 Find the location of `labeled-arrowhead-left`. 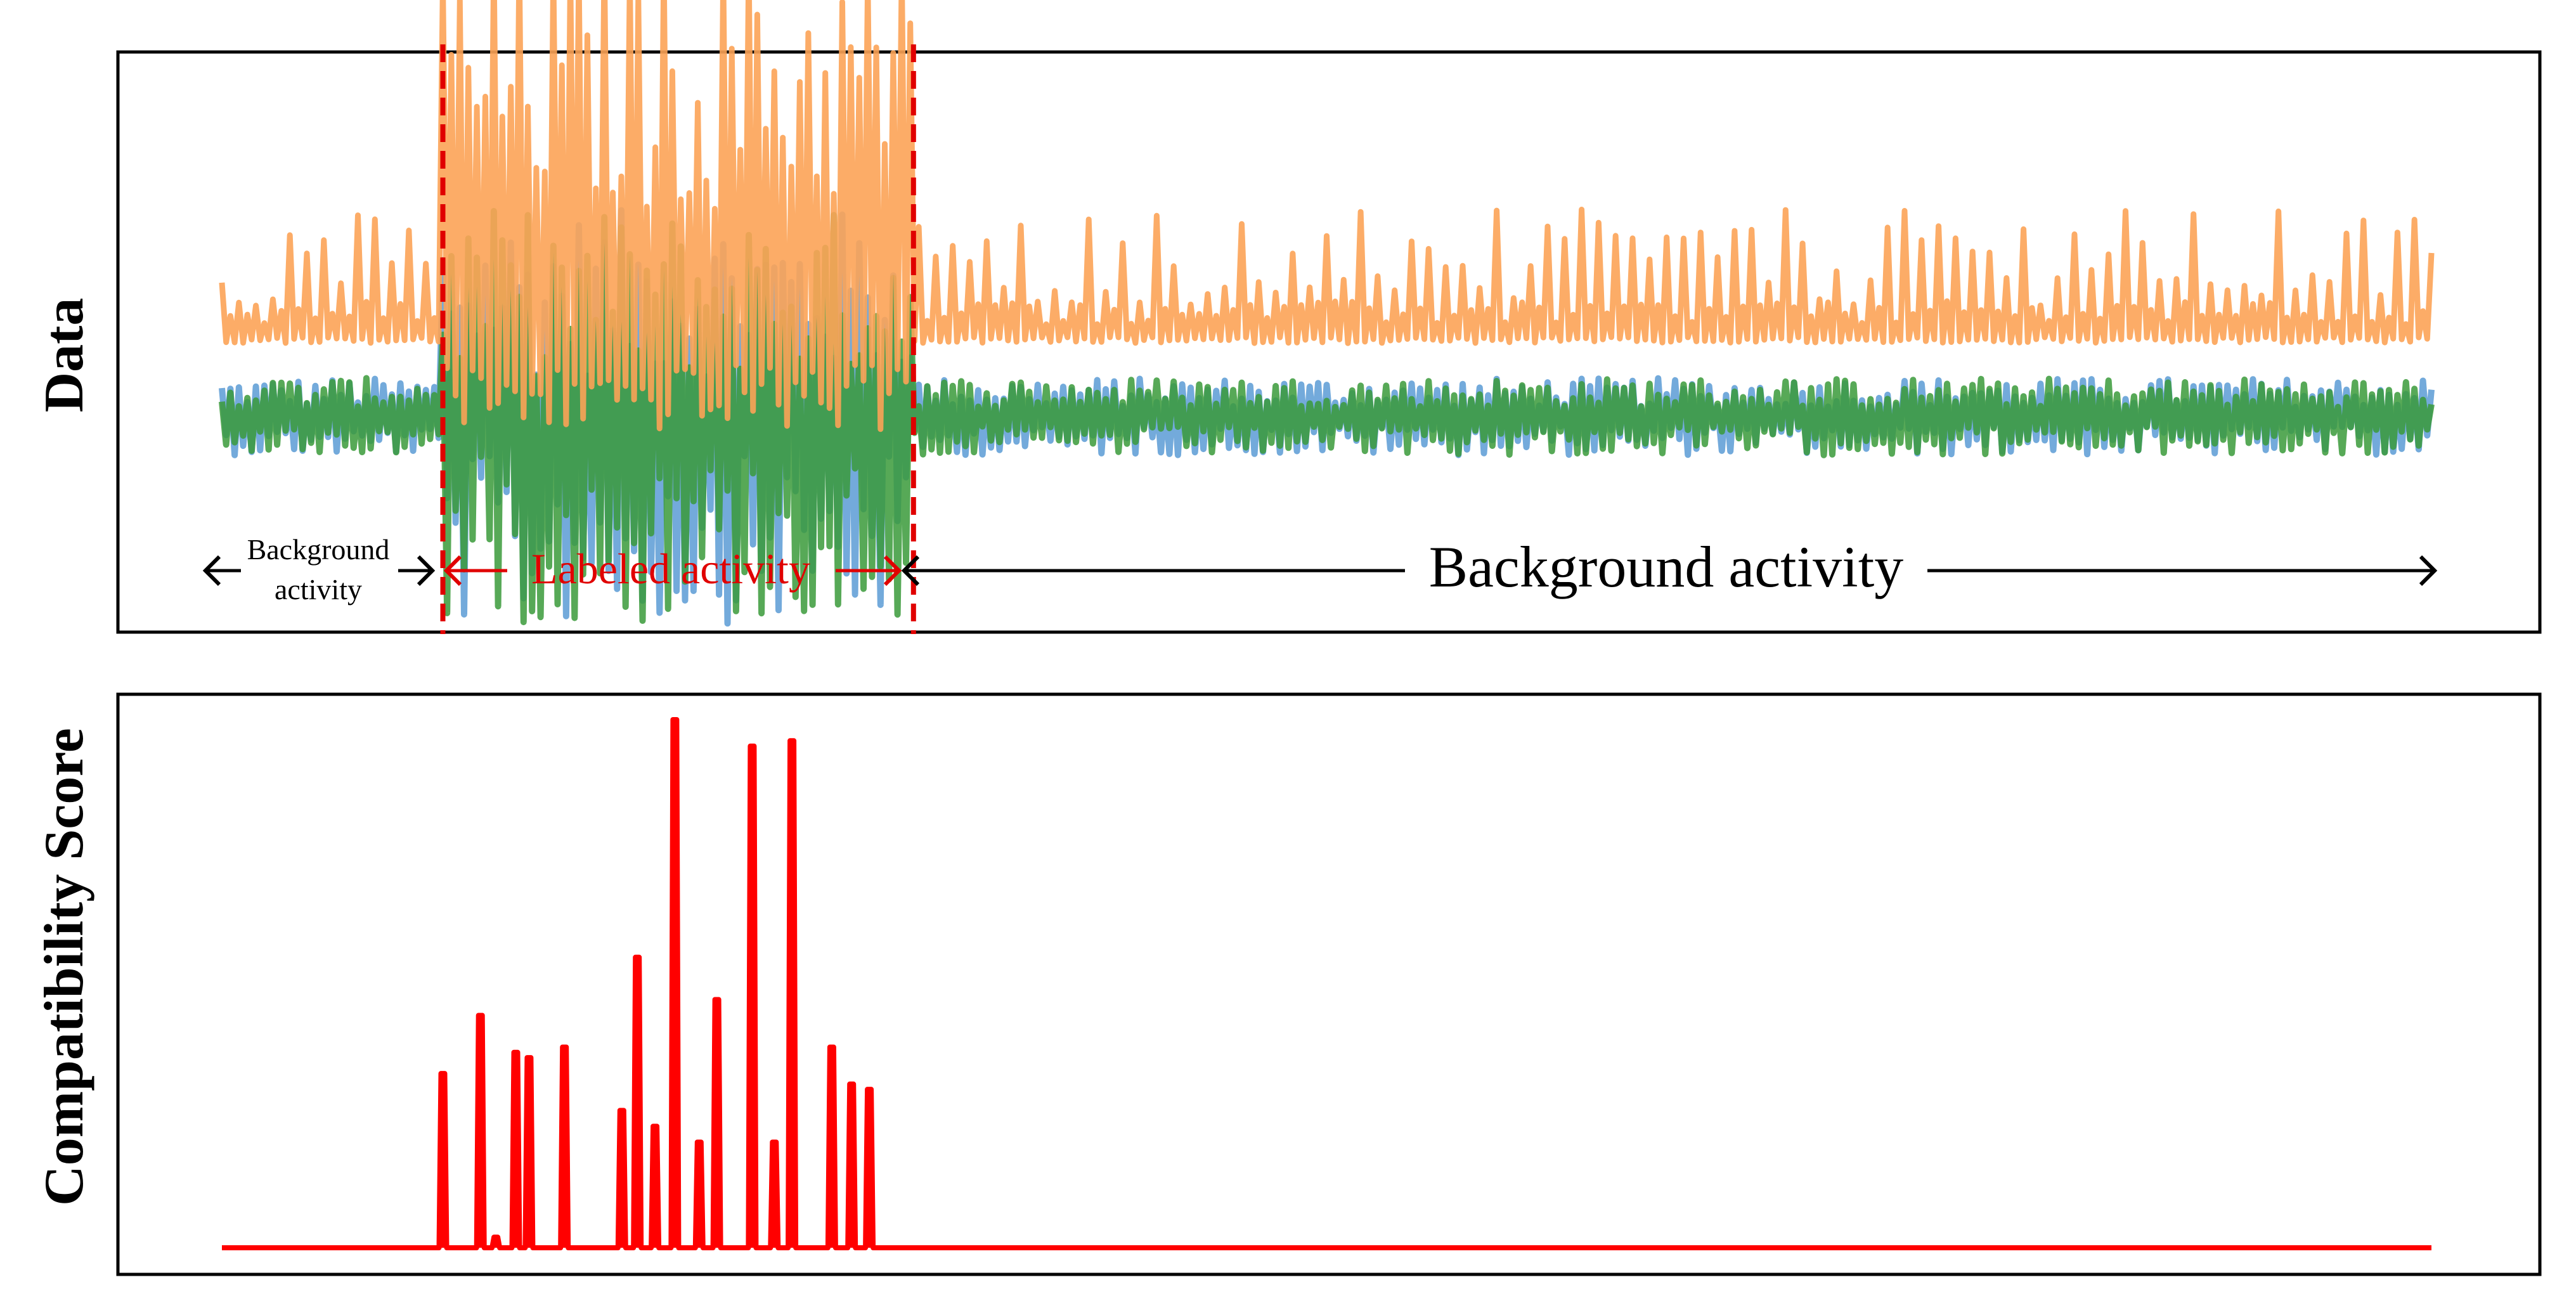

labeled-arrowhead-left is located at coordinates (452, 570).